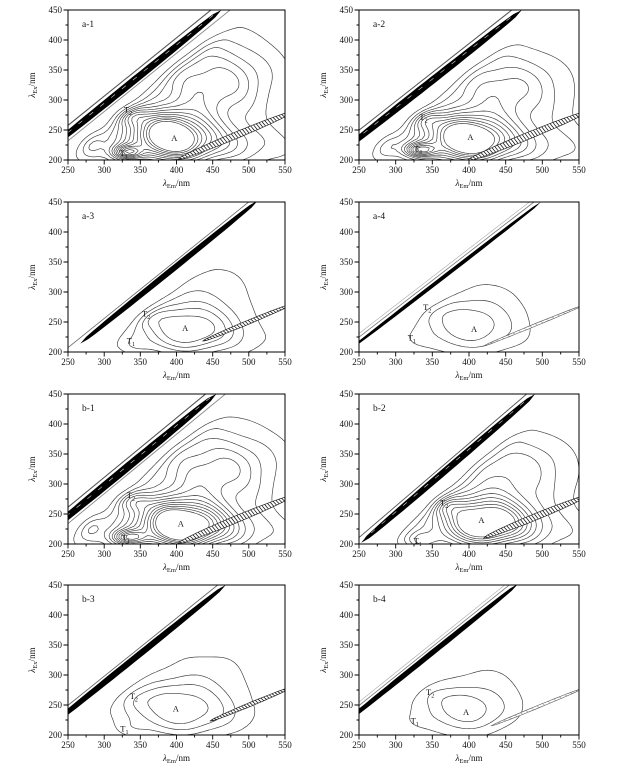 The width and height of the screenshot is (641, 767). Describe the element at coordinates (359, 554) in the screenshot. I see `x-tick-label: 250` at that location.